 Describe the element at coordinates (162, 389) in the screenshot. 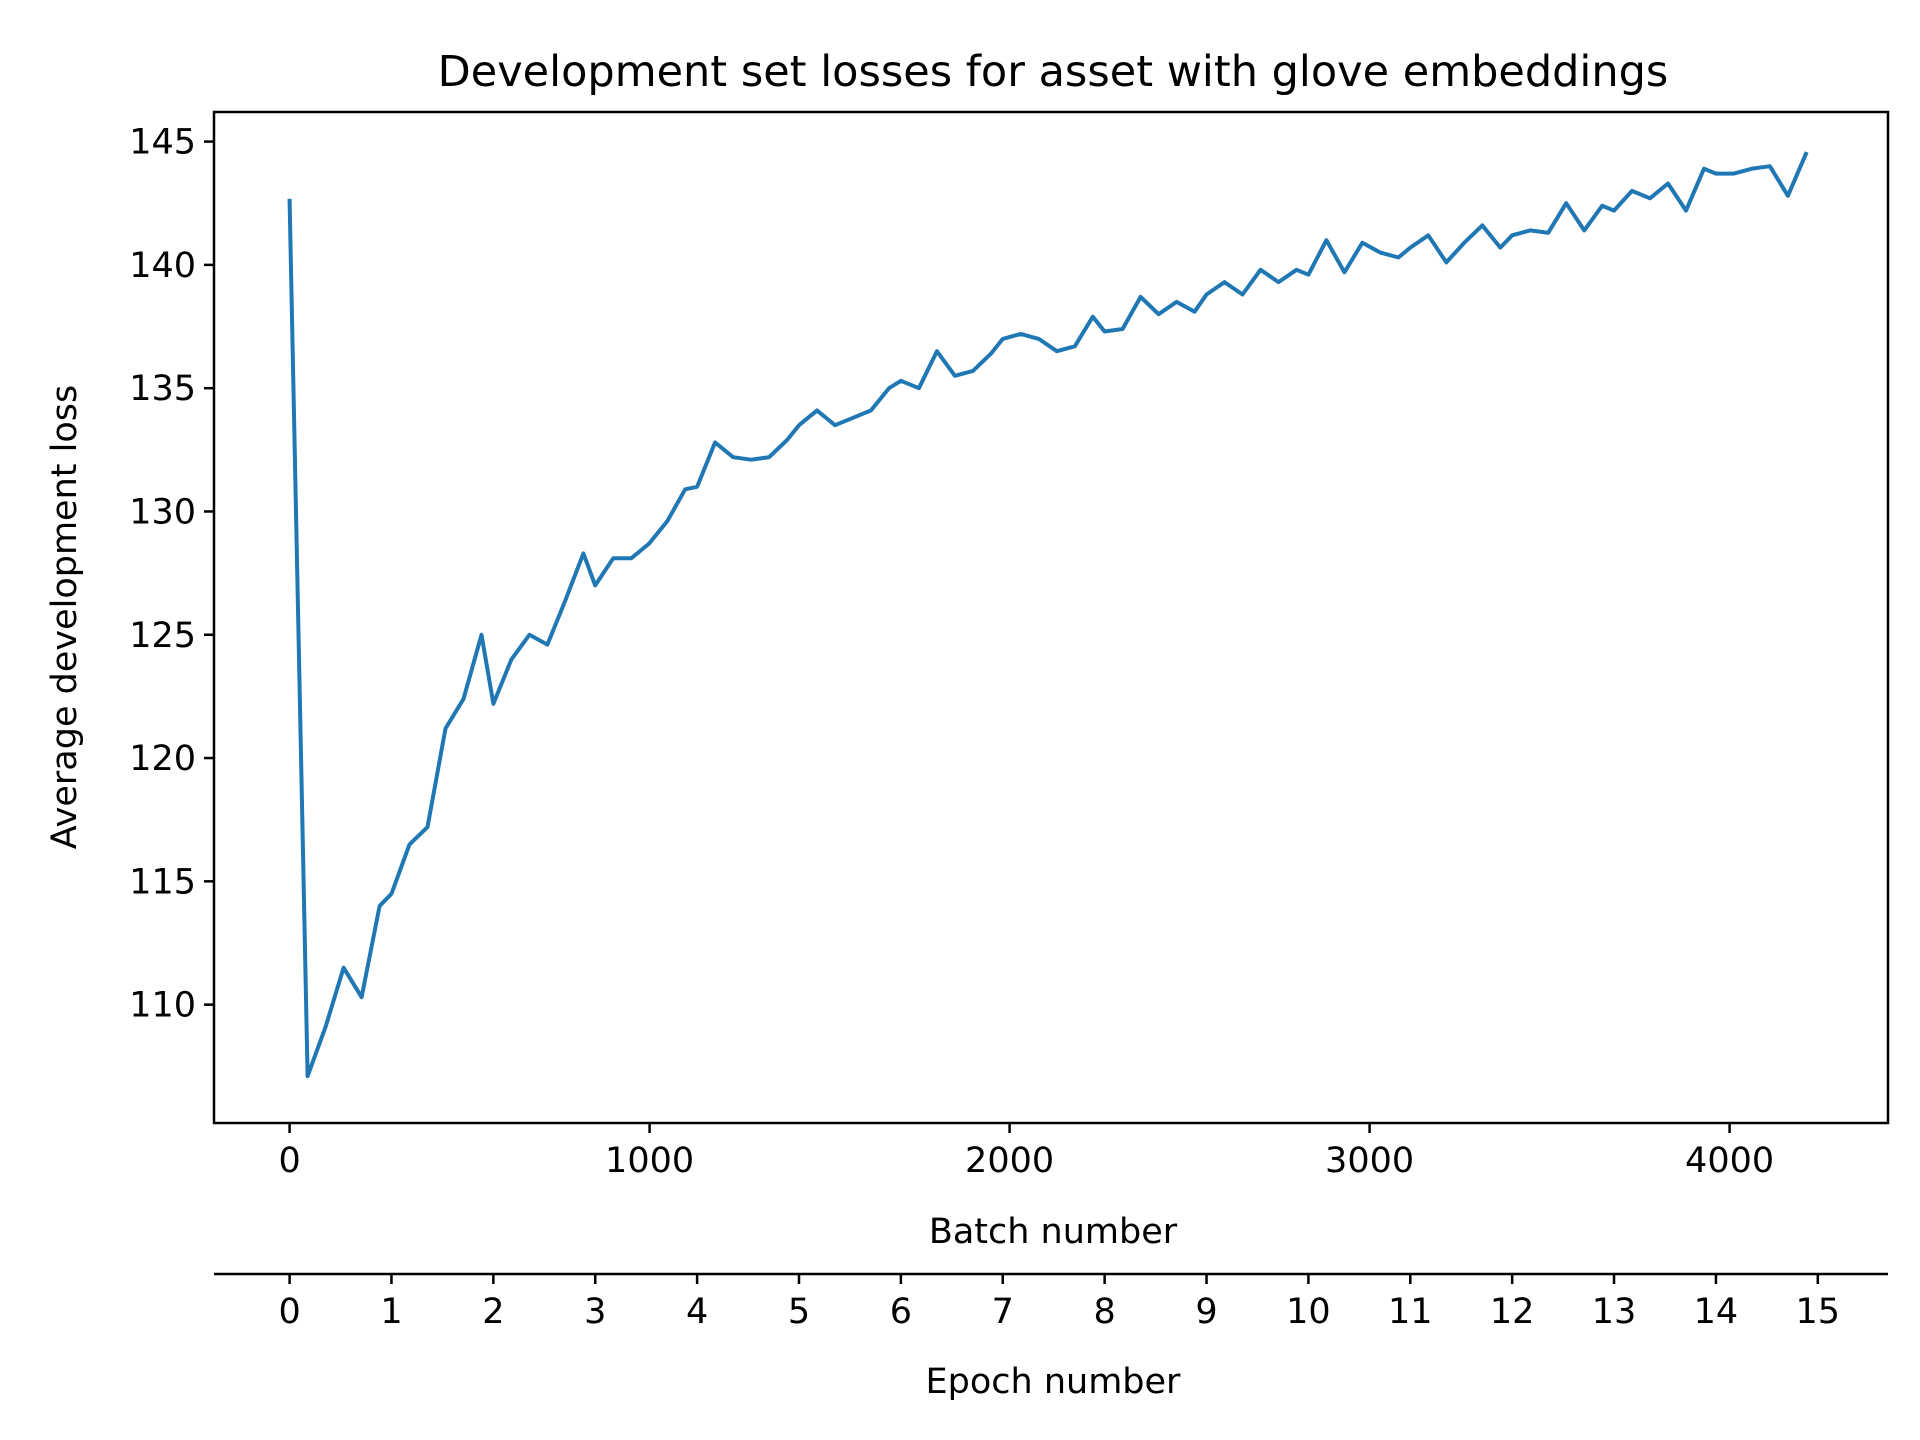

I see `y-tick-label: 135` at that location.